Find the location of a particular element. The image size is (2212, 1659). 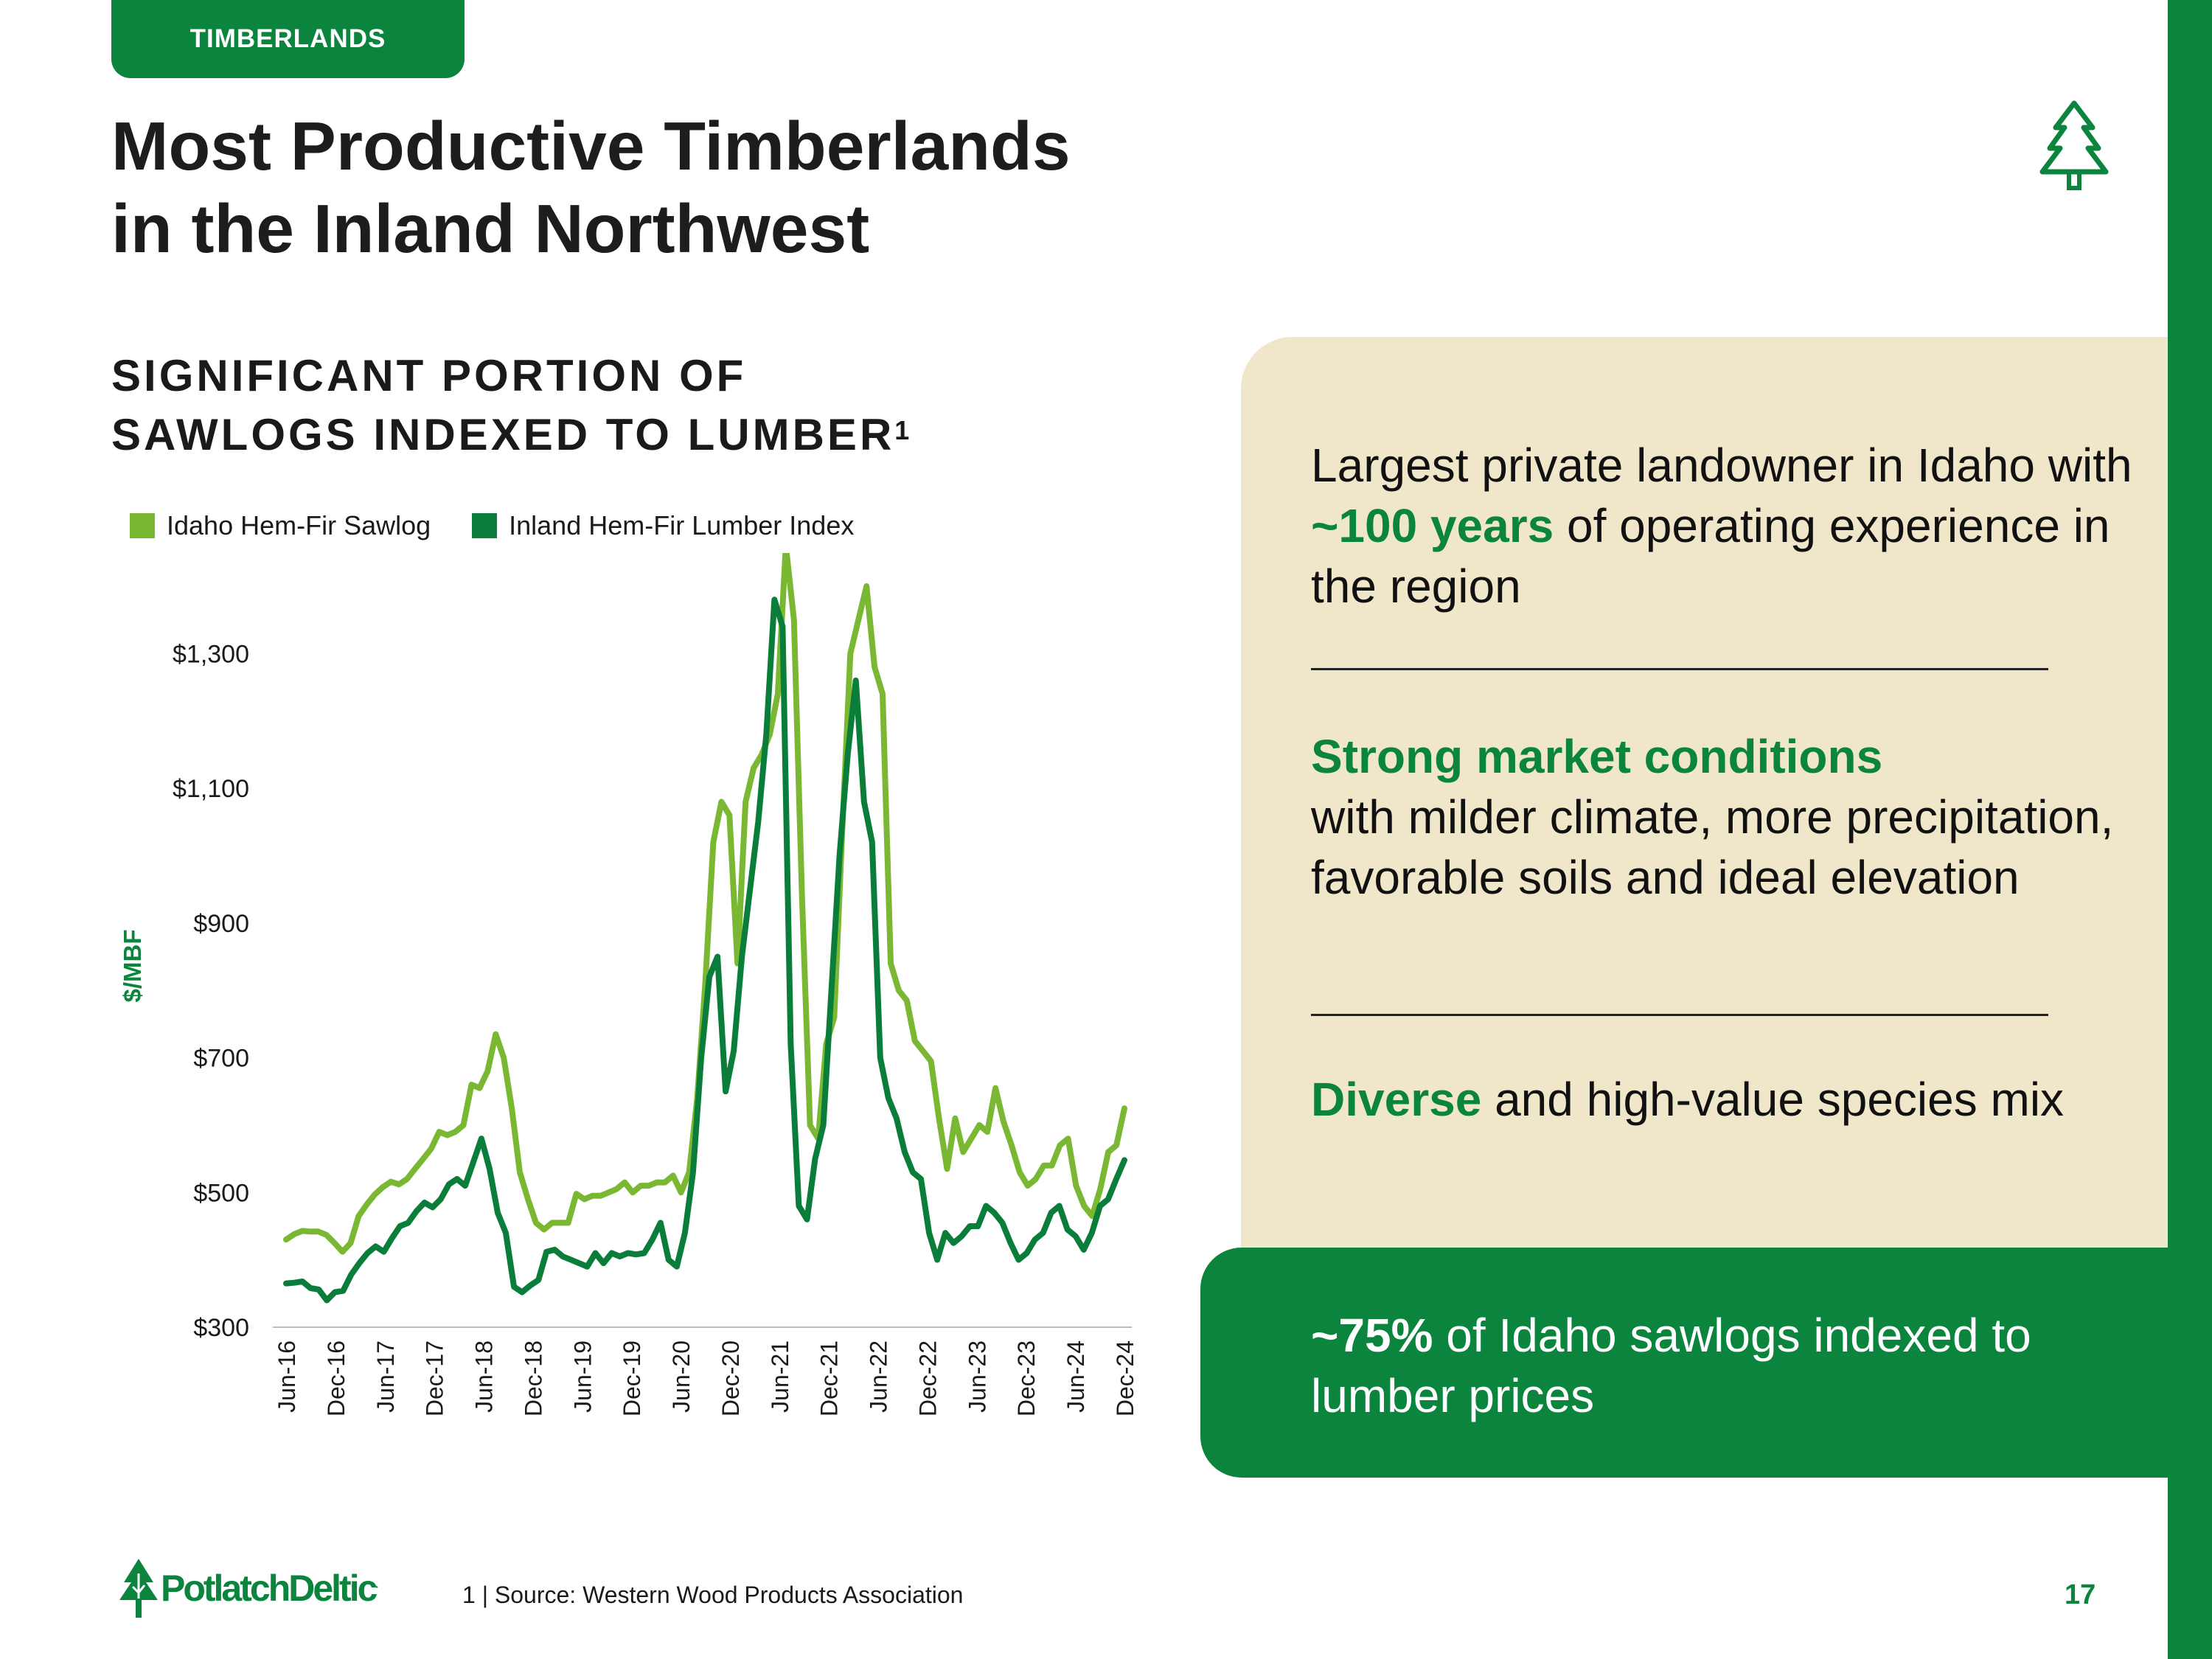

y-tick-label: $700 is located at coordinates (221, 1059).